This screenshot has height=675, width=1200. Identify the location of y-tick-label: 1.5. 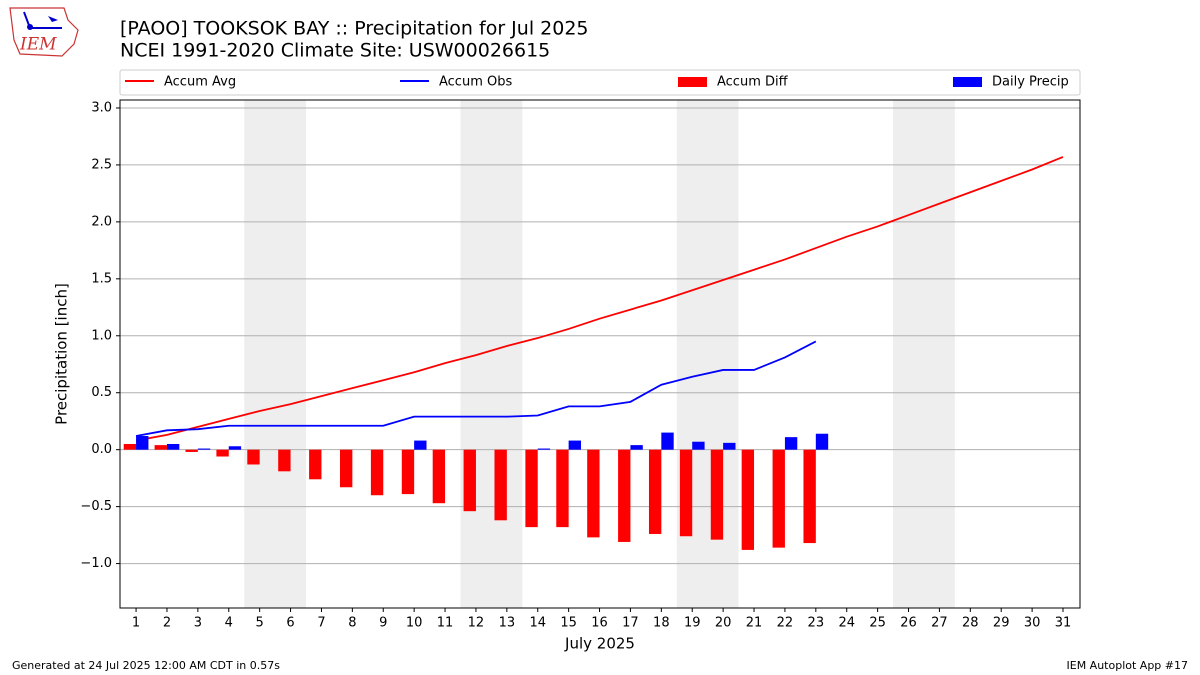
(101, 278).